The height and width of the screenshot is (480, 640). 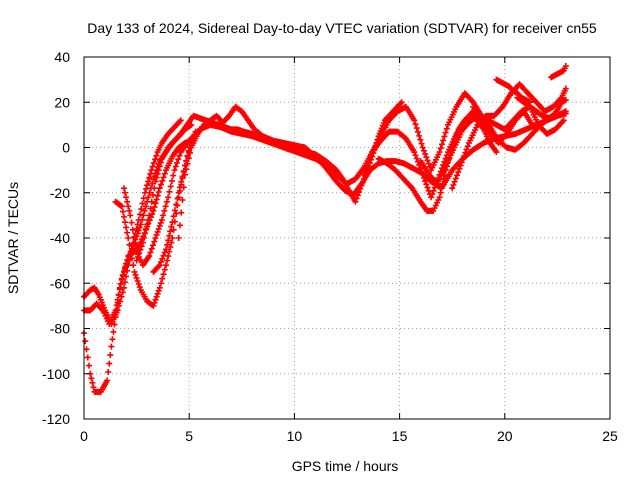 I want to click on y-tick-label: -20, so click(x=60, y=193).